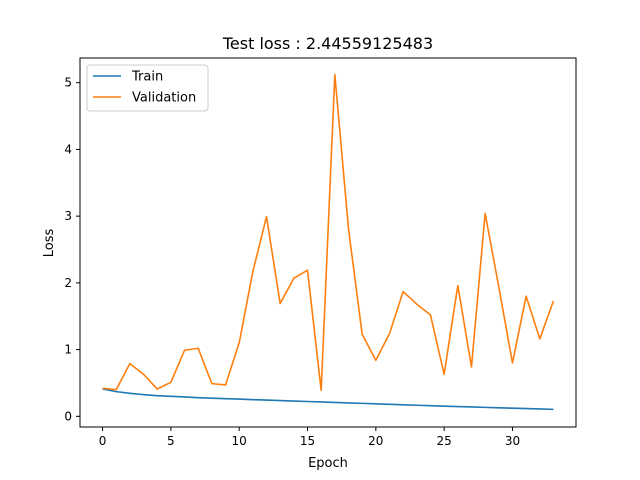 This screenshot has width=640, height=480. Describe the element at coordinates (307, 441) in the screenshot. I see `x-tick-label: 15` at that location.